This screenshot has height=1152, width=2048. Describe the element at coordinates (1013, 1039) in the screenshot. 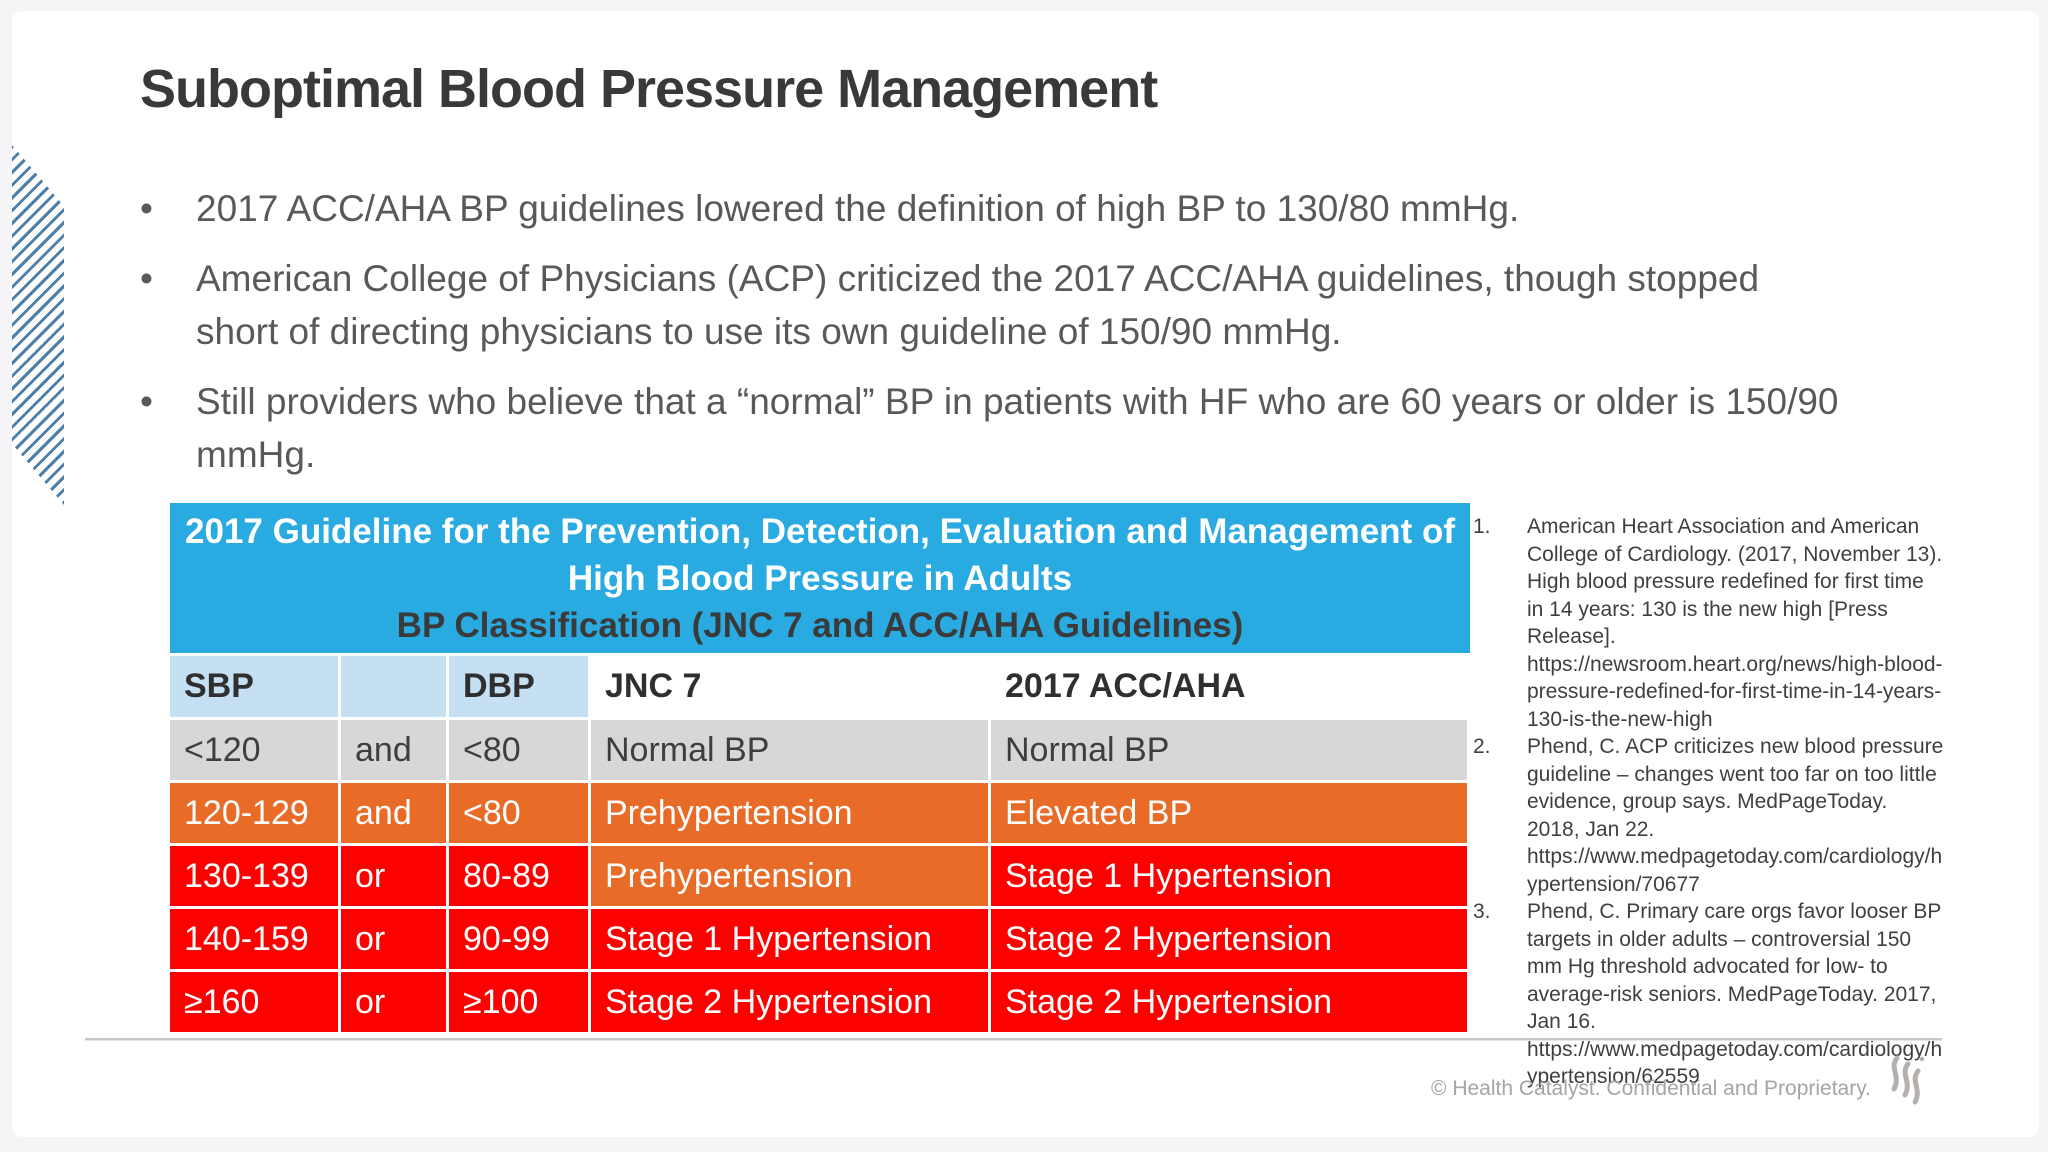

I see `footer-divider-line` at that location.